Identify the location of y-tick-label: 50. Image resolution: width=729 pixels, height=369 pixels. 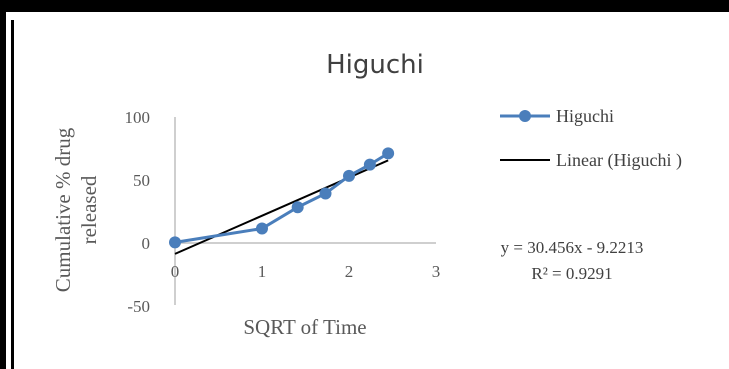
(141, 180).